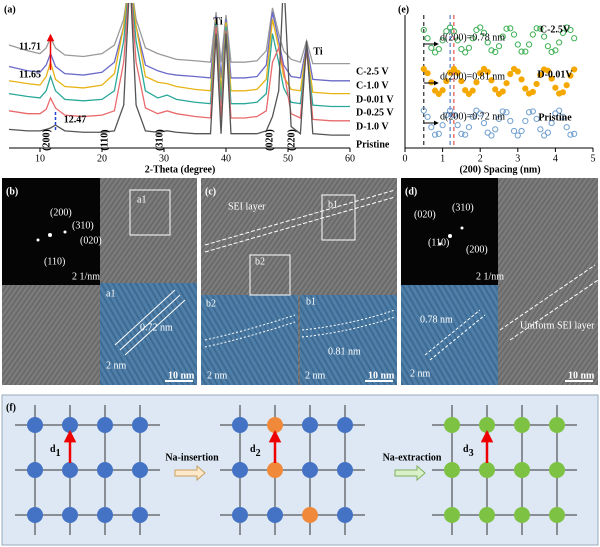  Describe the element at coordinates (372, 71) in the screenshot. I see `legend-label: C-2.5 V` at that location.